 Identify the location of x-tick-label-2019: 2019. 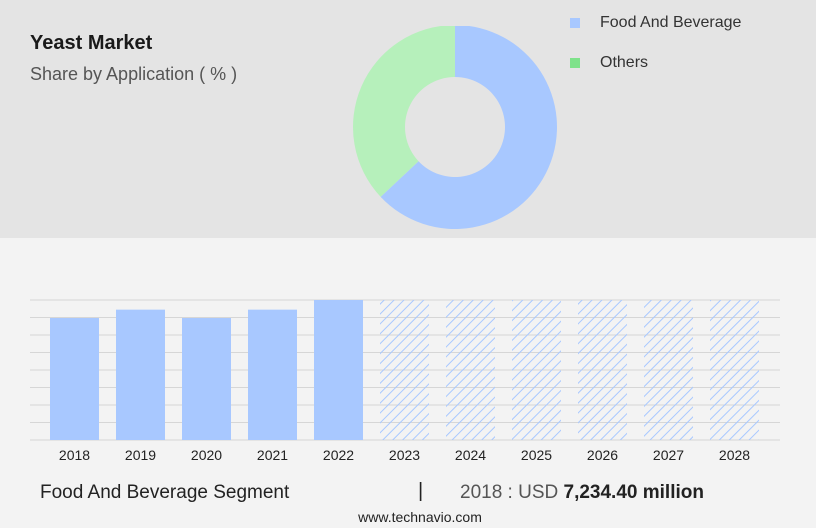
(140, 455).